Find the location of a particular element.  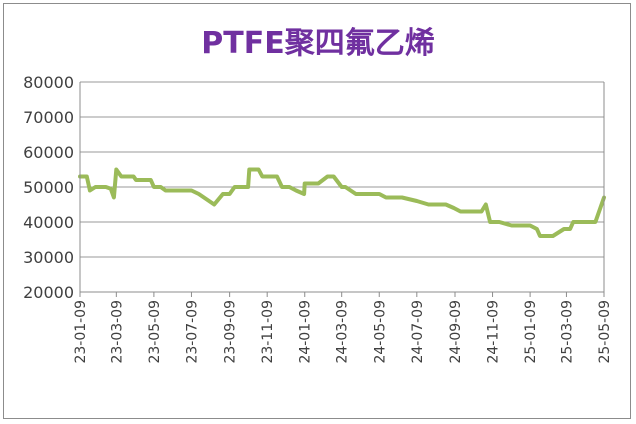

y-tick-label: 60000 is located at coordinates (48, 152).